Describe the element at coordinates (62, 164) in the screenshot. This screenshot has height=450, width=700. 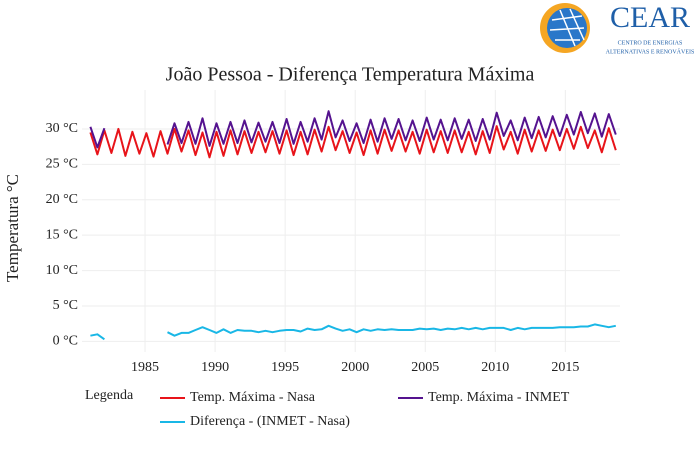
I see `y-tick-label: 25 °C` at that location.